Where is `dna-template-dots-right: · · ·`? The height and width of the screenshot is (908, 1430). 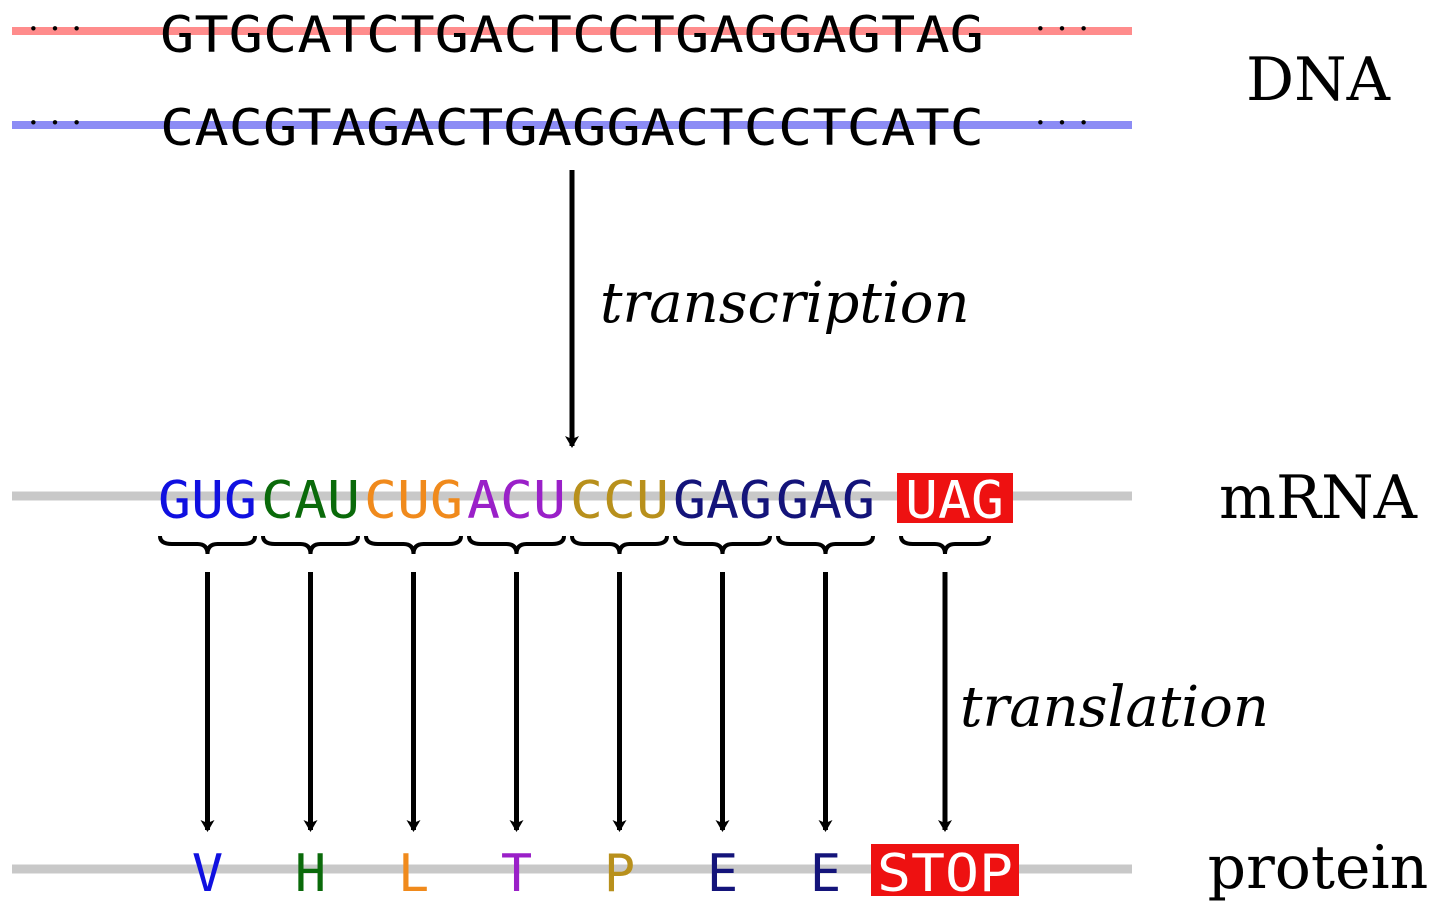
dna-template-dots-right: · · · is located at coordinates (1062, 123).